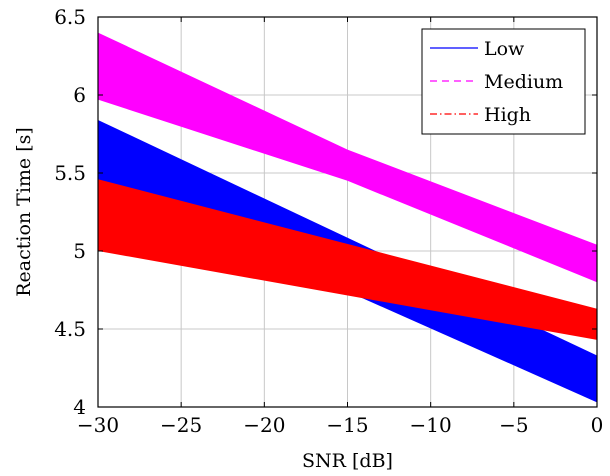 The height and width of the screenshot is (476, 610). Describe the element at coordinates (431, 425) in the screenshot. I see `x-tick-label: −10` at that location.